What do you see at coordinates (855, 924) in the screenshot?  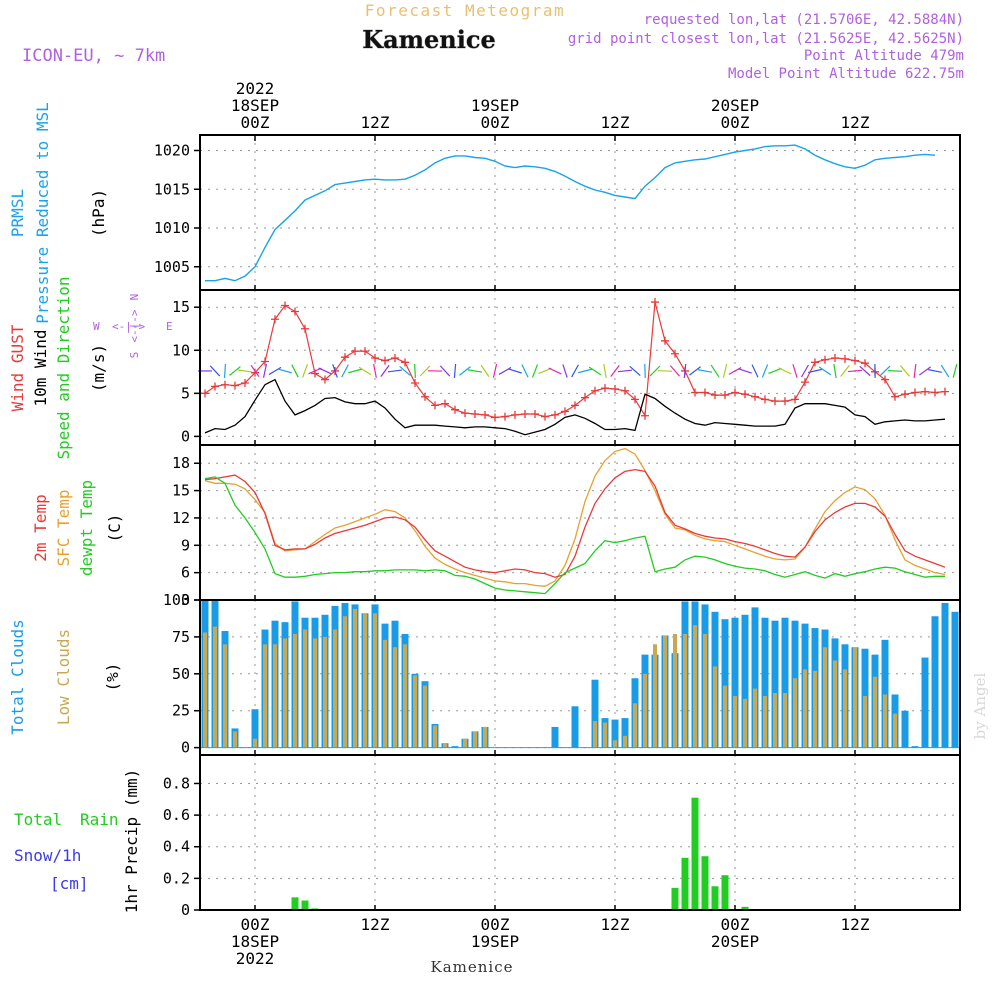 I see `bottom-axis-label: 12Z` at bounding box center [855, 924].